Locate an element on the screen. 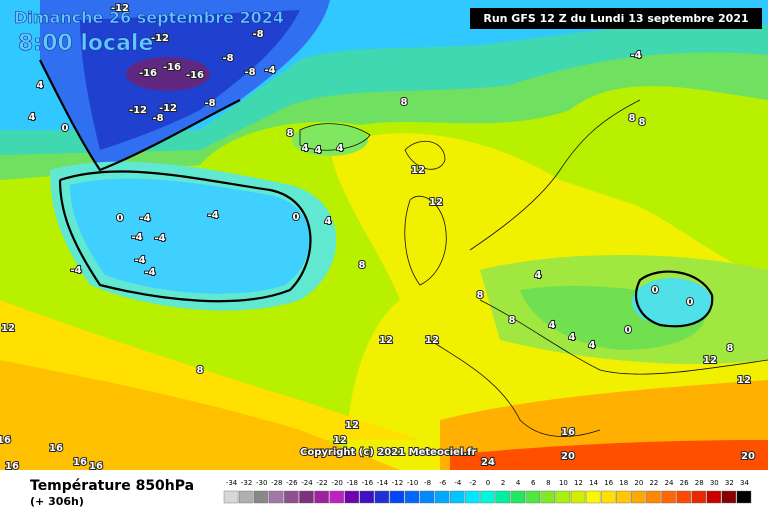  scale-label: -10 is located at coordinates (412, 483).